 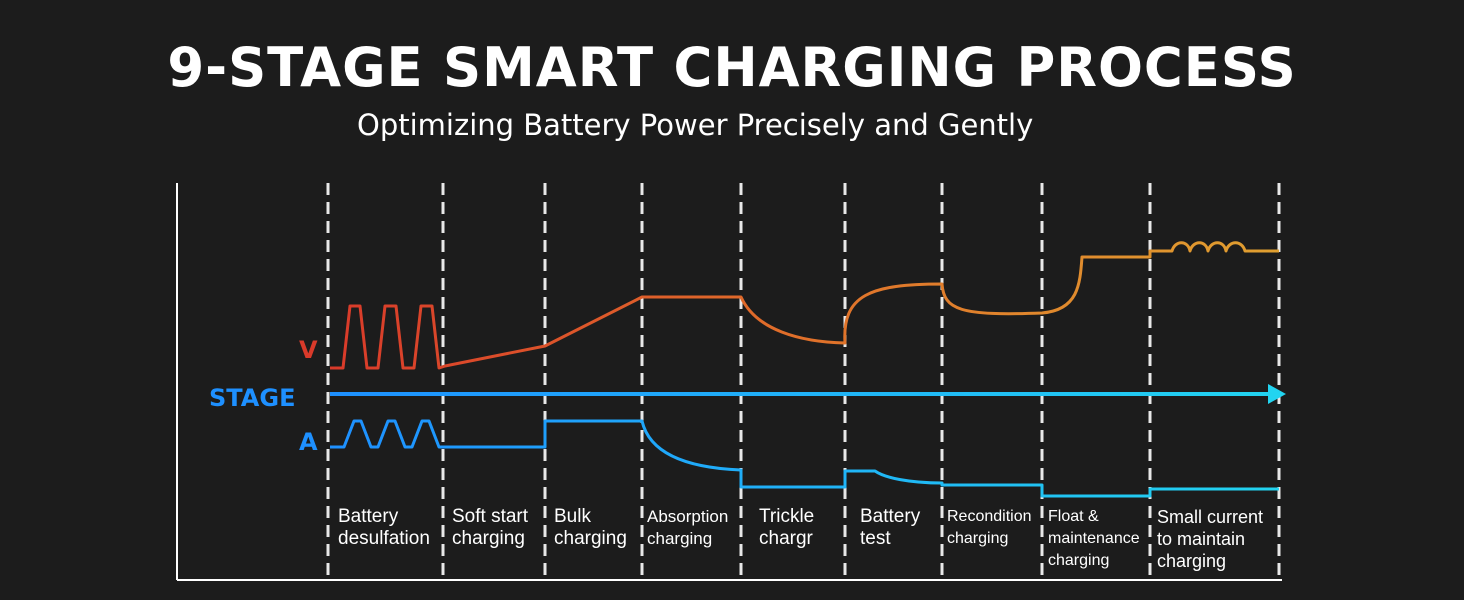 What do you see at coordinates (1073, 516) in the screenshot?
I see `stage-label-line: Float &` at bounding box center [1073, 516].